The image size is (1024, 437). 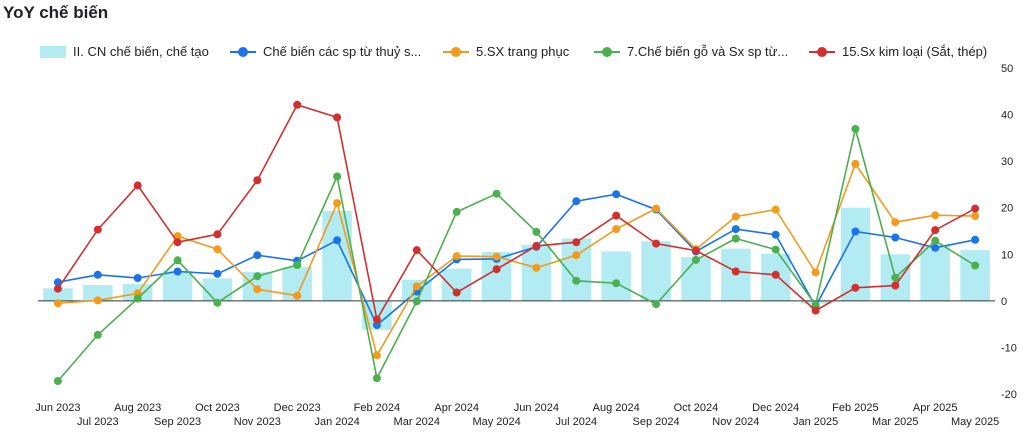 I want to click on x-tick-label-4: Oct 2023, so click(x=217, y=408).